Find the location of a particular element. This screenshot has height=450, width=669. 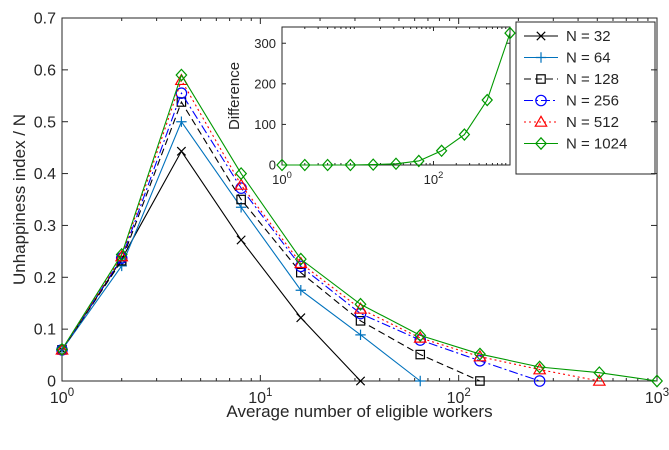

series-line is located at coordinates (396, 99).